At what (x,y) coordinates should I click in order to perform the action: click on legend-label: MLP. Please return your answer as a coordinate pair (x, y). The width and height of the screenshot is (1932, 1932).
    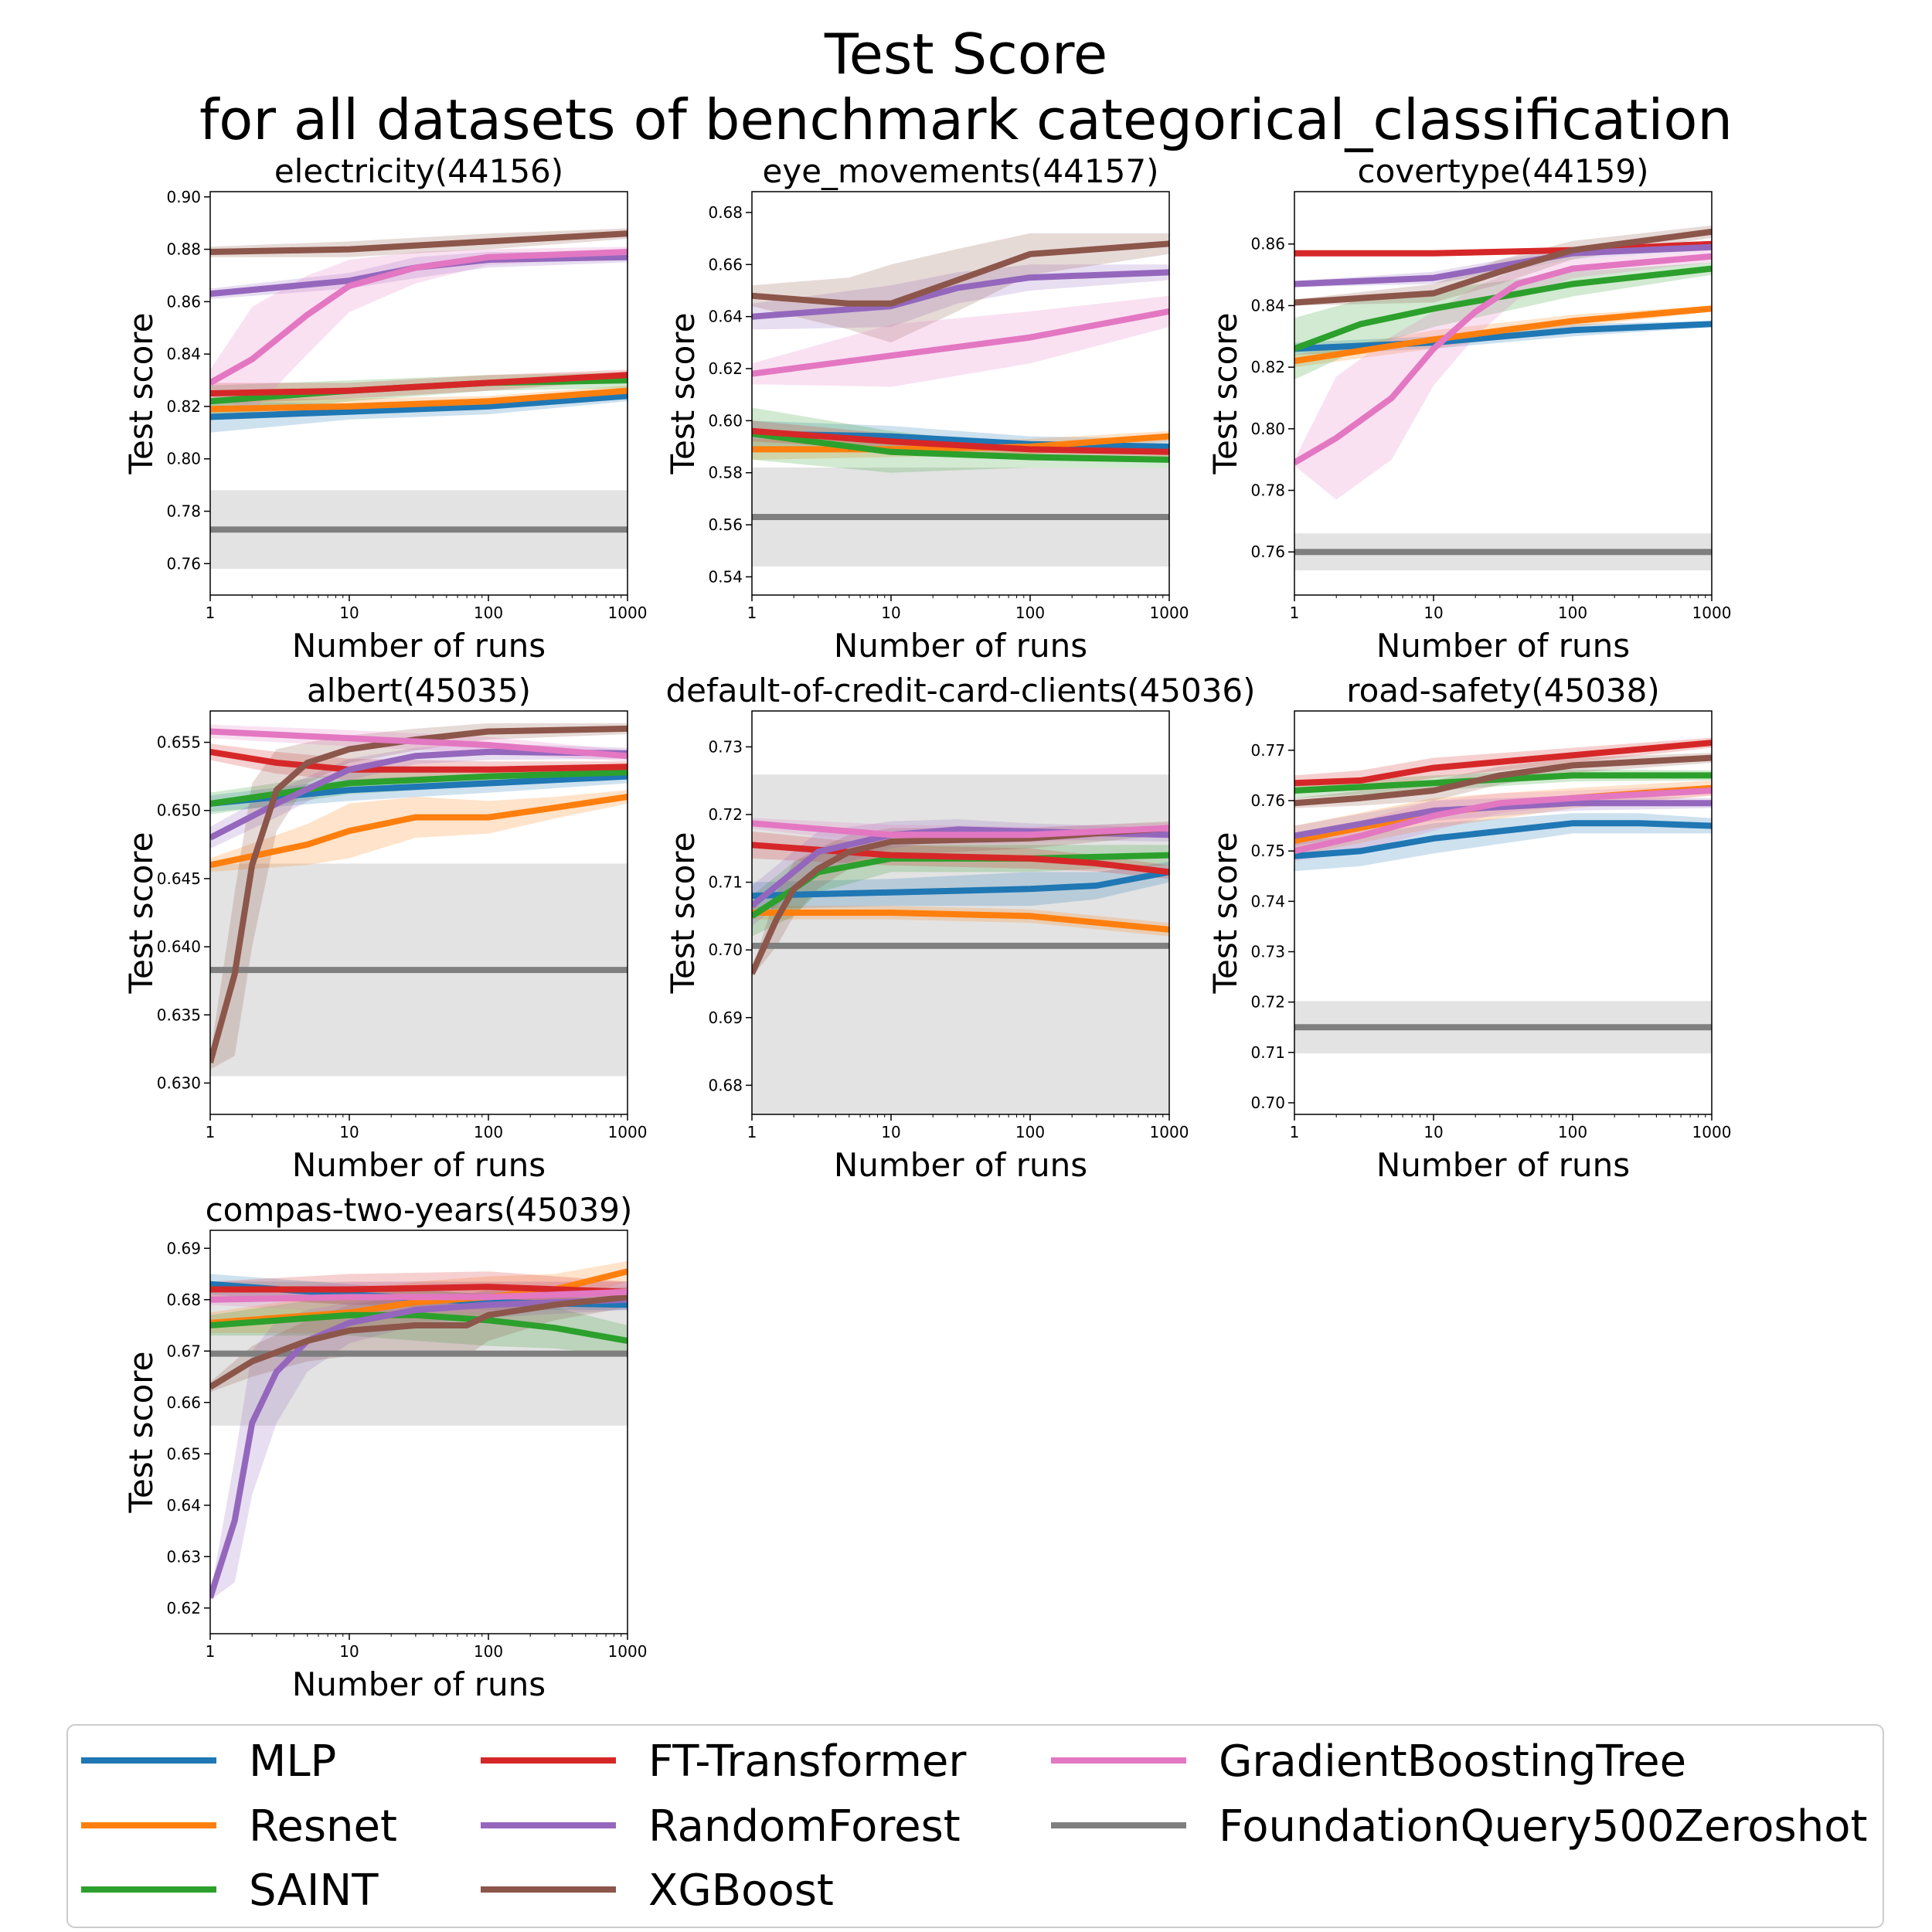
    Looking at the image, I should click on (292, 1761).